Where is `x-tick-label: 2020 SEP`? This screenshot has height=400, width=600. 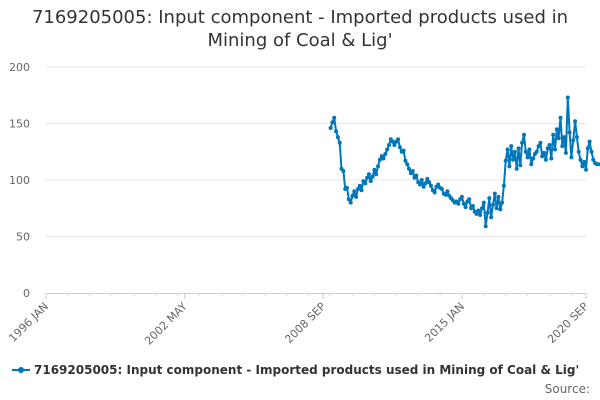
x-tick-label: 2020 SEP is located at coordinates (568, 323).